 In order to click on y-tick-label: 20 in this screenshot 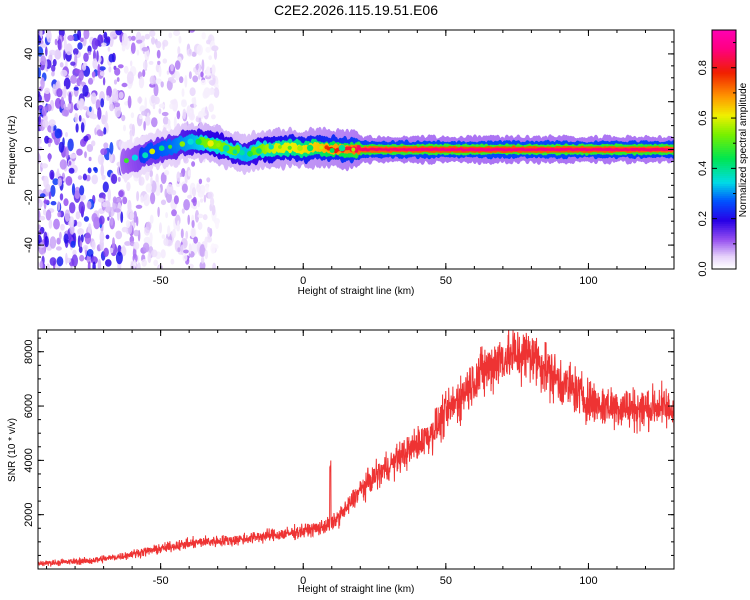, I will do `click(29, 102)`.